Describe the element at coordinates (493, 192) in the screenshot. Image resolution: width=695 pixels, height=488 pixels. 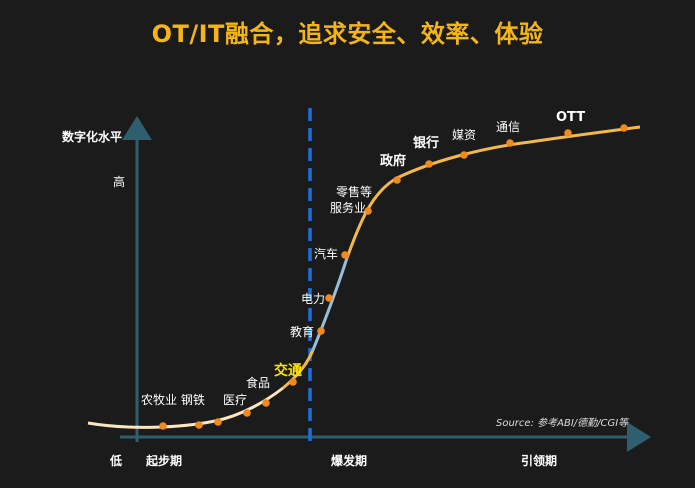
I see `curve-upper` at that location.